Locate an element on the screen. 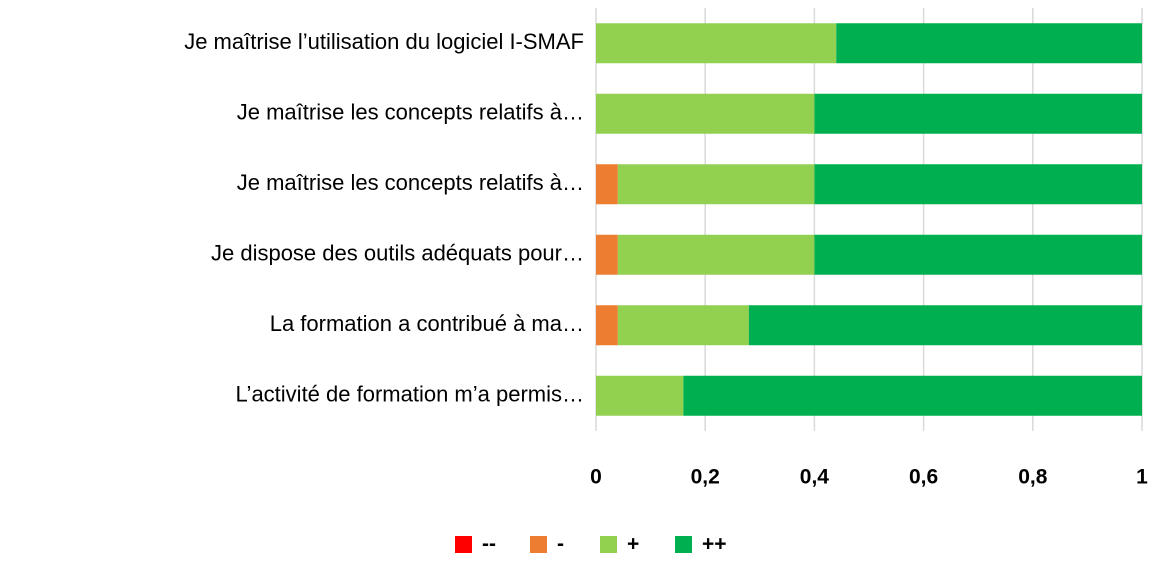 The image size is (1157, 561). legend-label: + is located at coordinates (633, 544).